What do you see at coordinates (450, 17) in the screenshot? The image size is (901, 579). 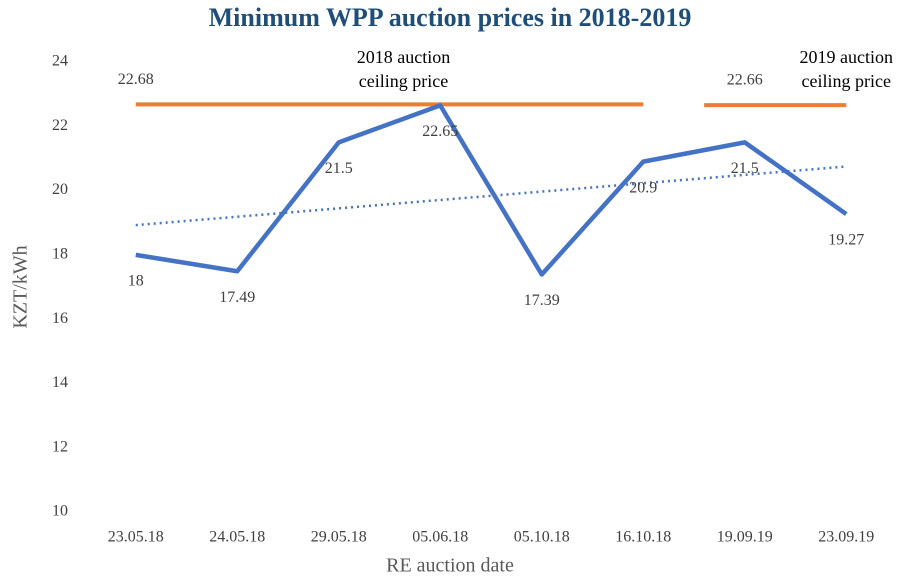 I see `chart-title: Minimum WPP auction prices in 2018-2019` at bounding box center [450, 17].